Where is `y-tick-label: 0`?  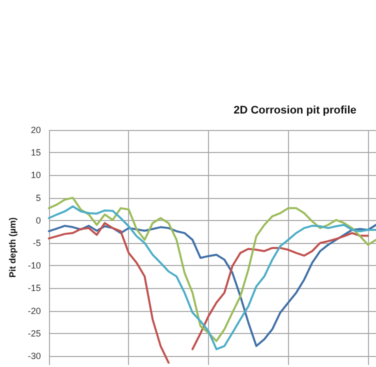
y-tick-label: 0 is located at coordinates (38, 220).